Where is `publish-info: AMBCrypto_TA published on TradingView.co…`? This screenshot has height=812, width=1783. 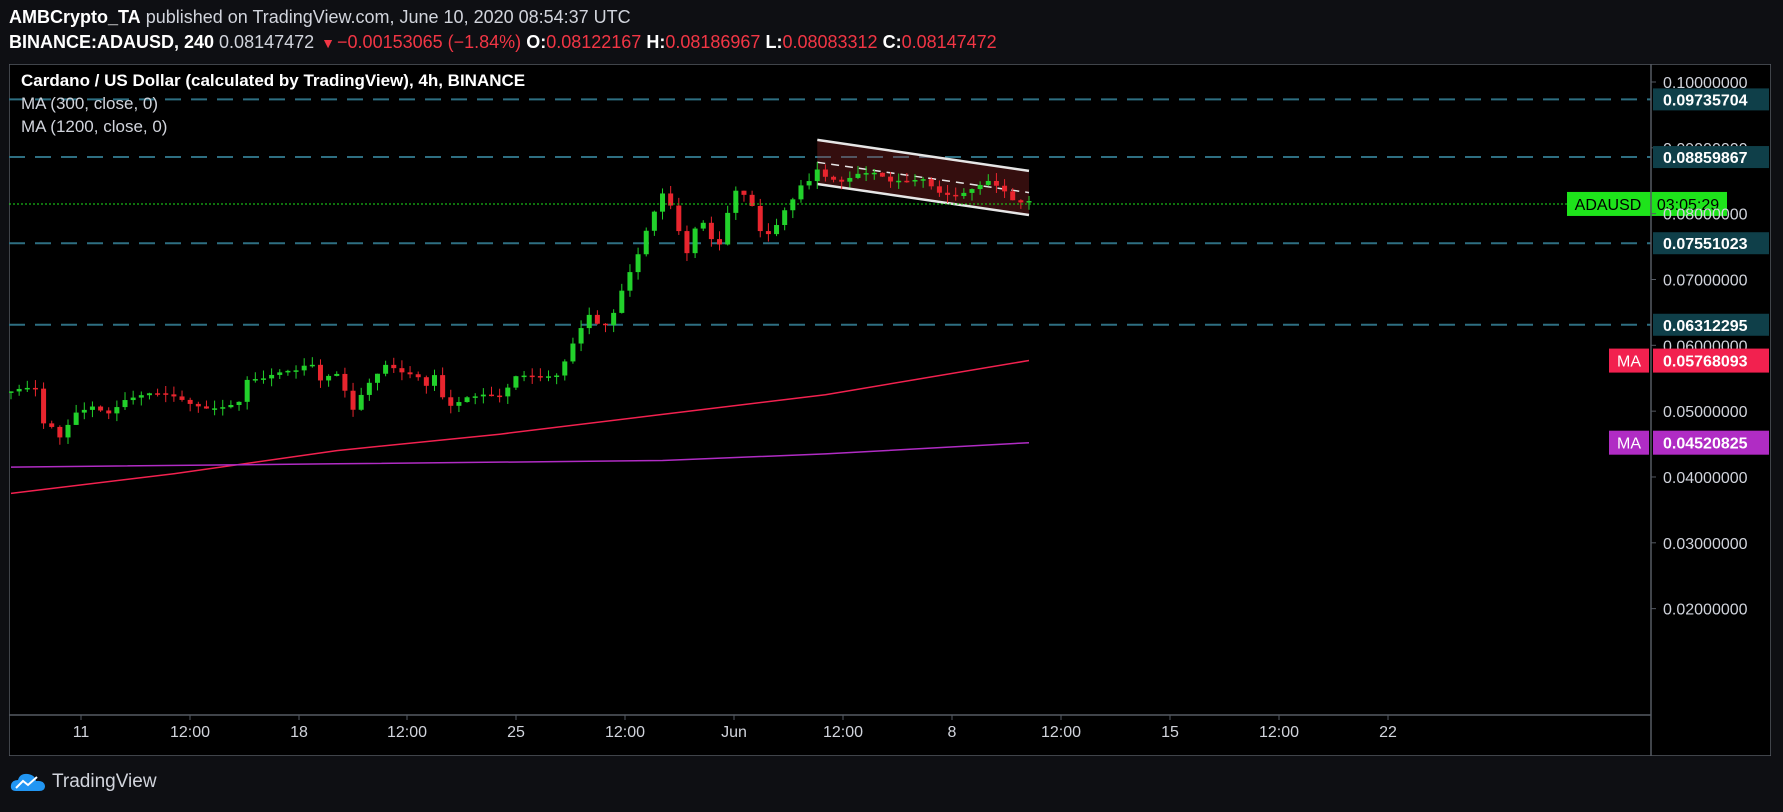
publish-info: AMBCrypto_TA published on TradingView.co… is located at coordinates (320, 17).